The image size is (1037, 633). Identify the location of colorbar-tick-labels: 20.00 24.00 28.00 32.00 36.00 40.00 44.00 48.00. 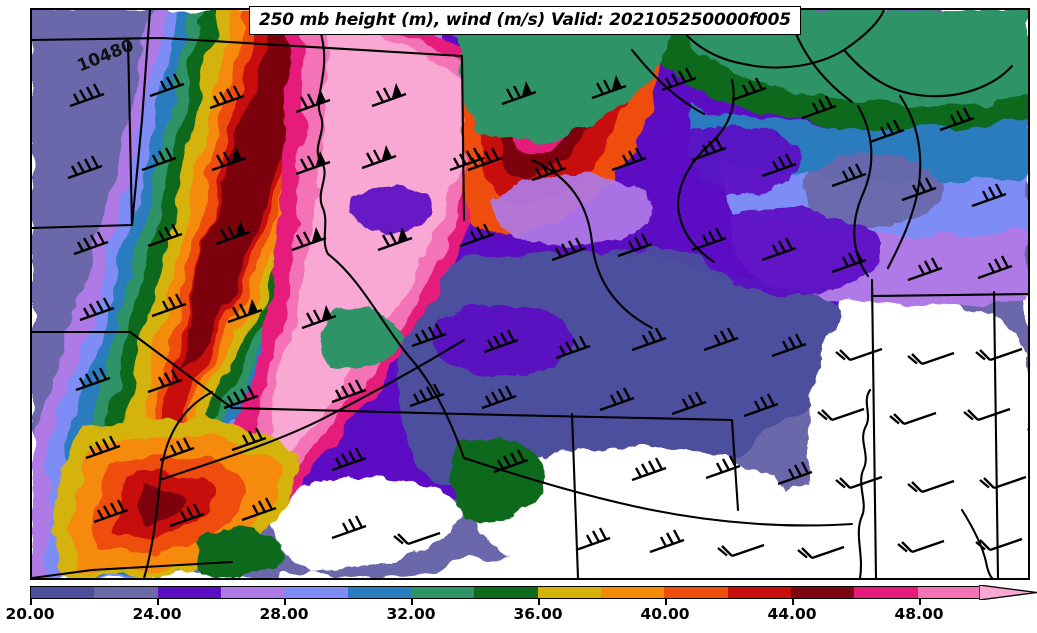
(521, 617).